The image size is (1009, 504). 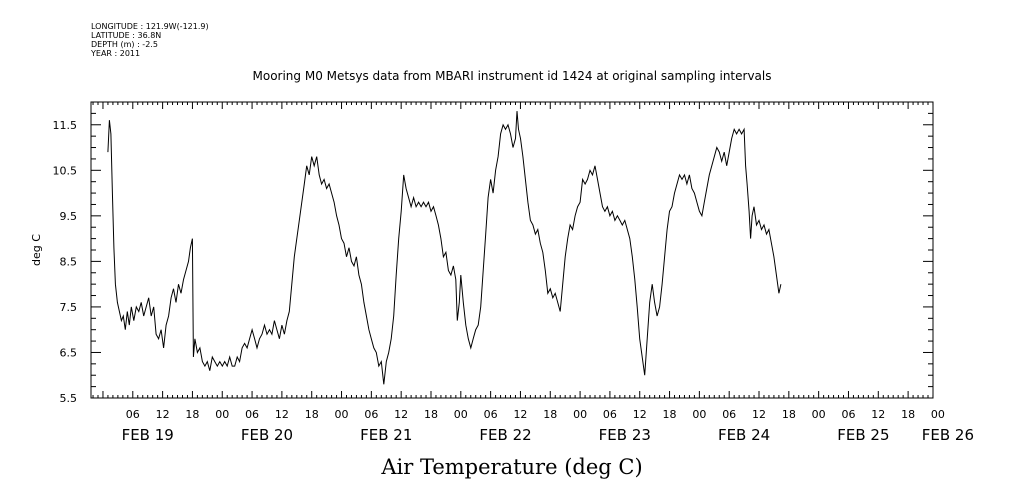 I want to click on y-tick-label: 11.5, so click(x=65, y=125).